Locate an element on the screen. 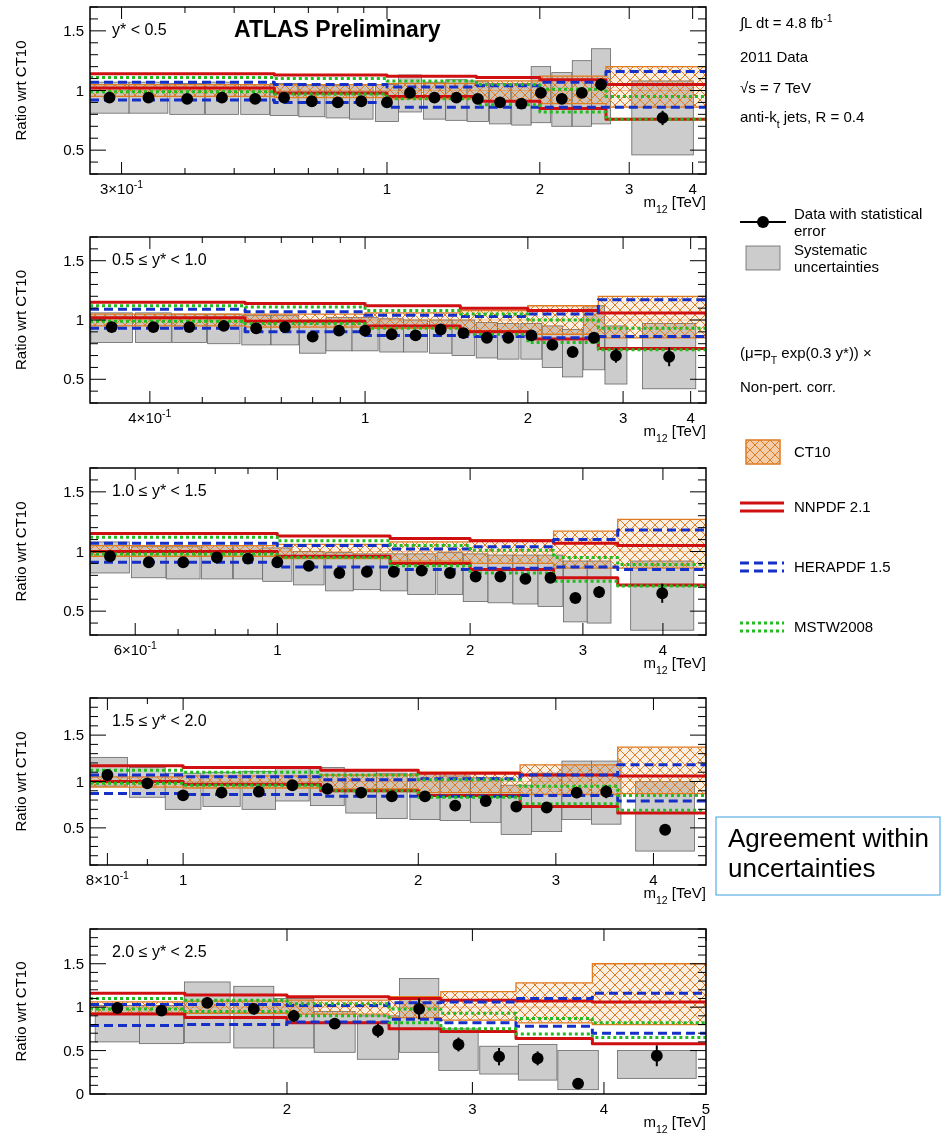 Image resolution: width=944 pixels, height=1138 pixels. text: Non-pert. corr. is located at coordinates (788, 386).